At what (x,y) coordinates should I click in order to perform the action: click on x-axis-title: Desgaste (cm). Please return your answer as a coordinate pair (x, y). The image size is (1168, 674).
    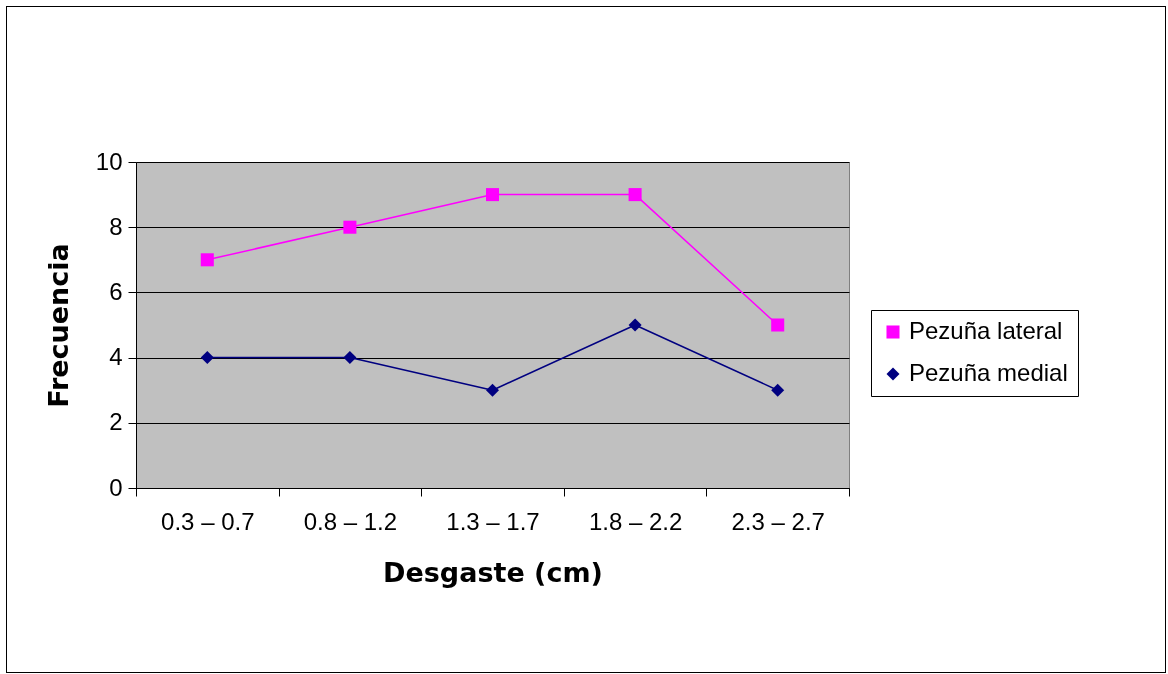
    Looking at the image, I should click on (493, 572).